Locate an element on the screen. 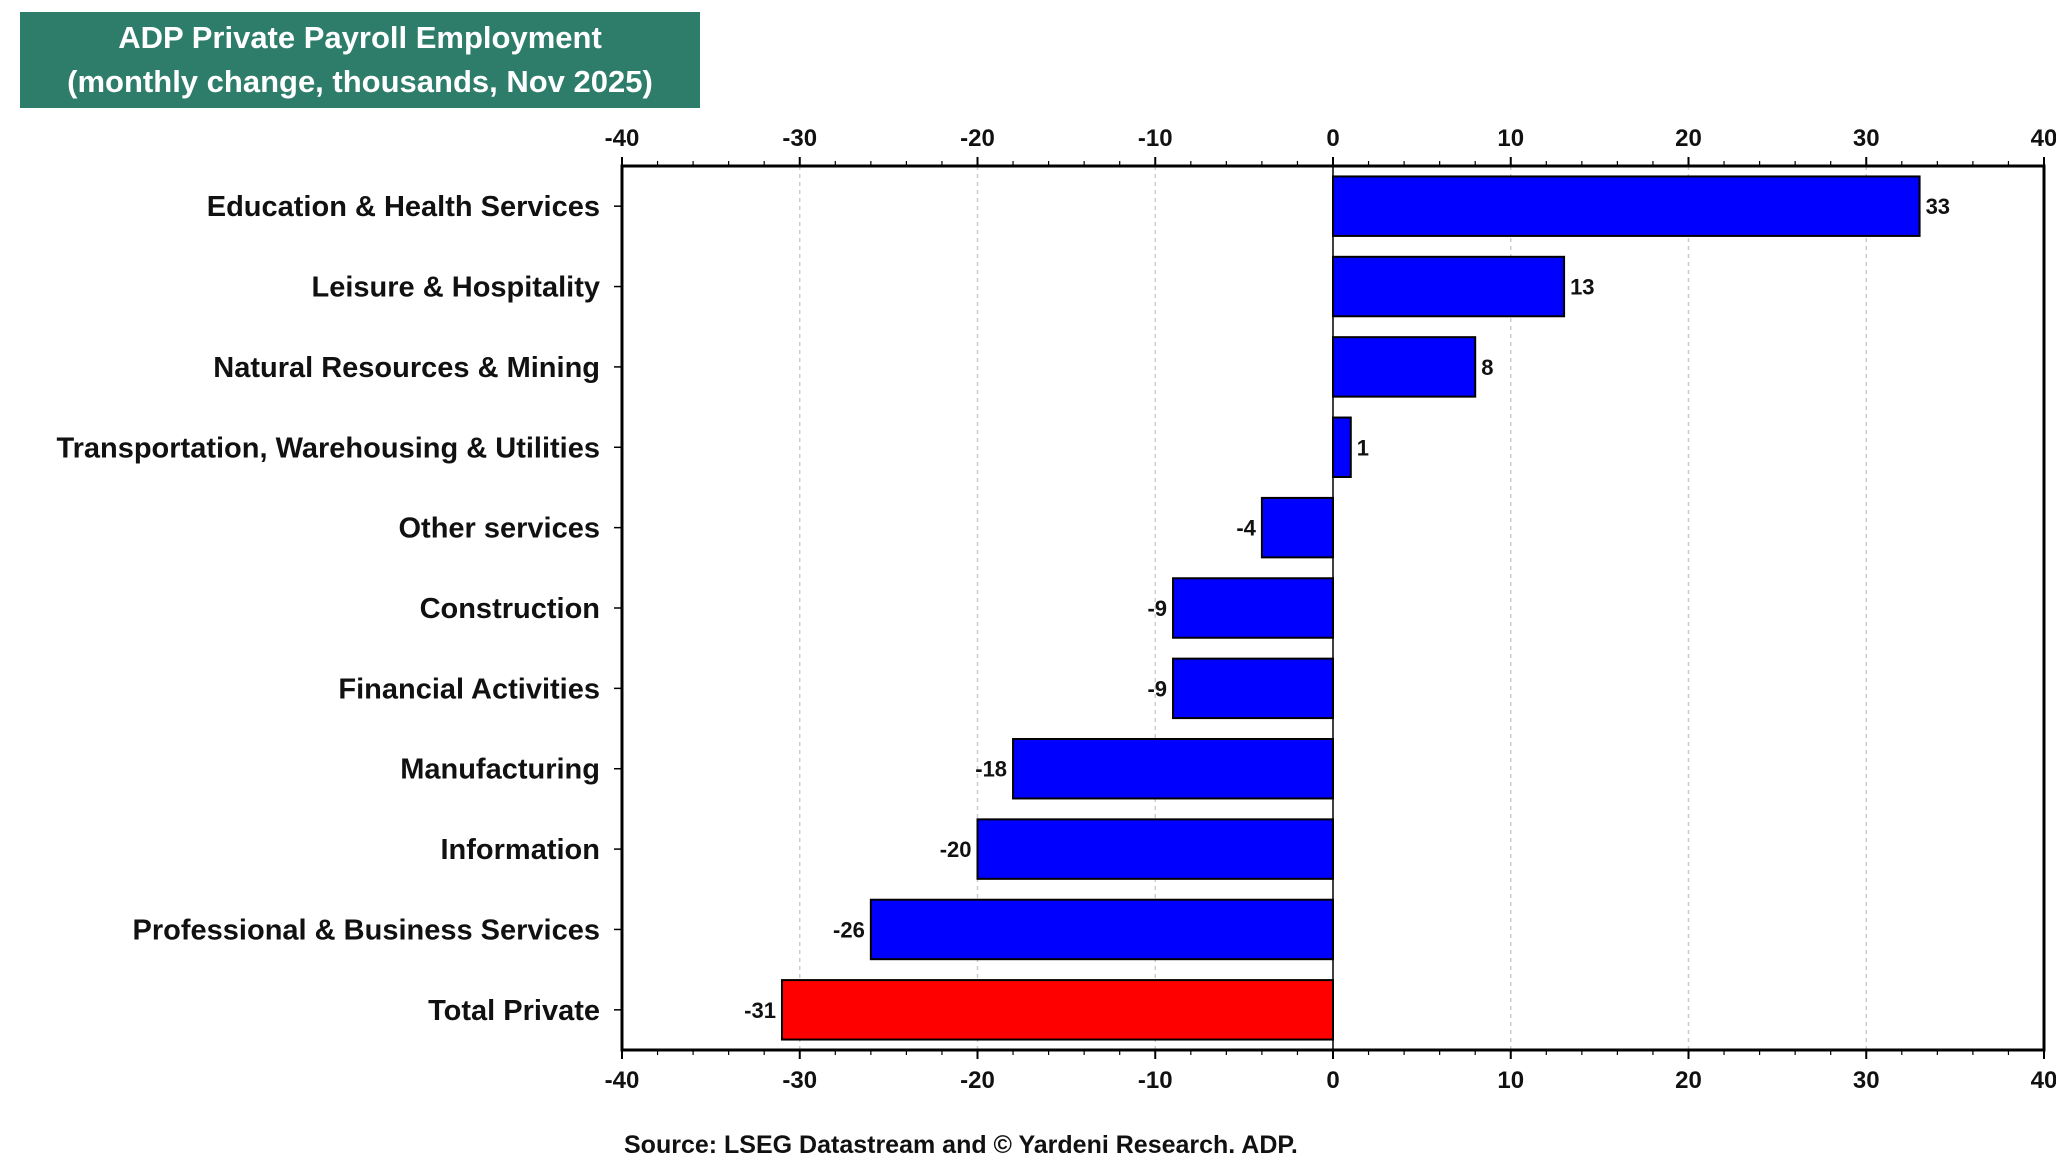 The image size is (2056, 1172). top-tick-label: -20 is located at coordinates (977, 138).